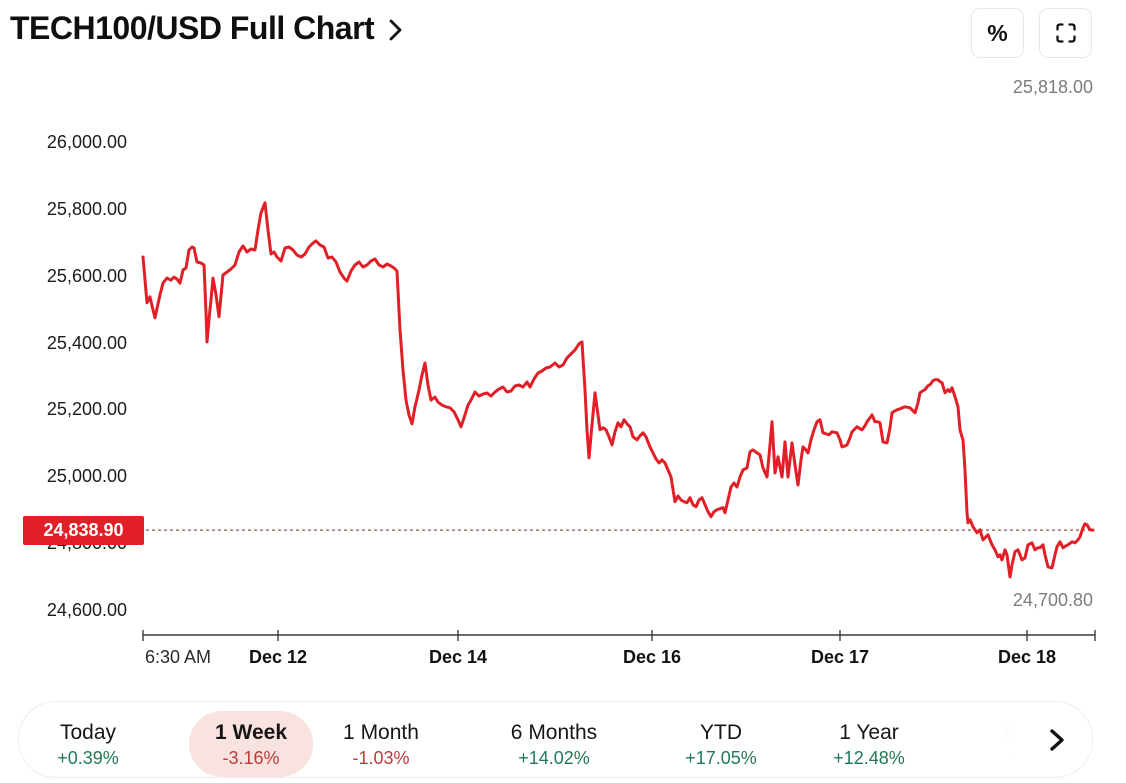  What do you see at coordinates (554, 757) in the screenshot?
I see `period-tab-change: +14.02%` at bounding box center [554, 757].